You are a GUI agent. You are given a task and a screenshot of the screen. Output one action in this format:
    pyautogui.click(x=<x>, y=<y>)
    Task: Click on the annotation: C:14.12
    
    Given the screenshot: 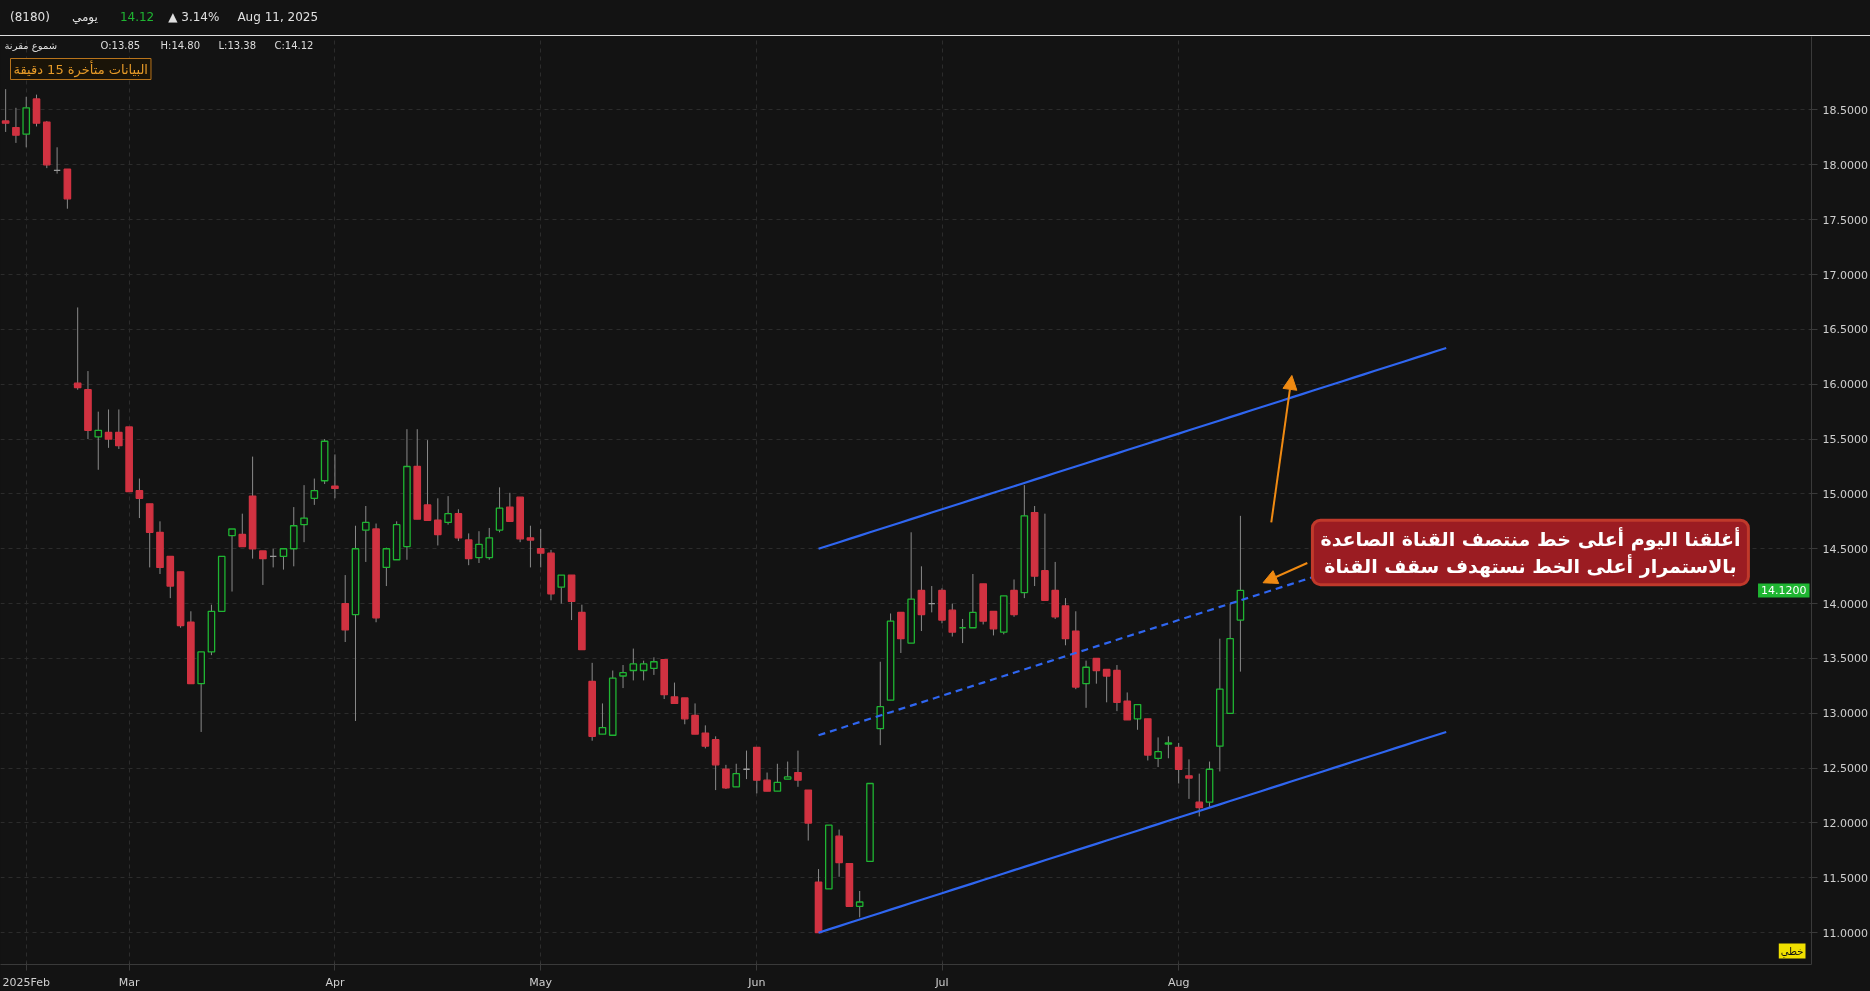 What is the action you would take?
    pyautogui.click(x=294, y=45)
    